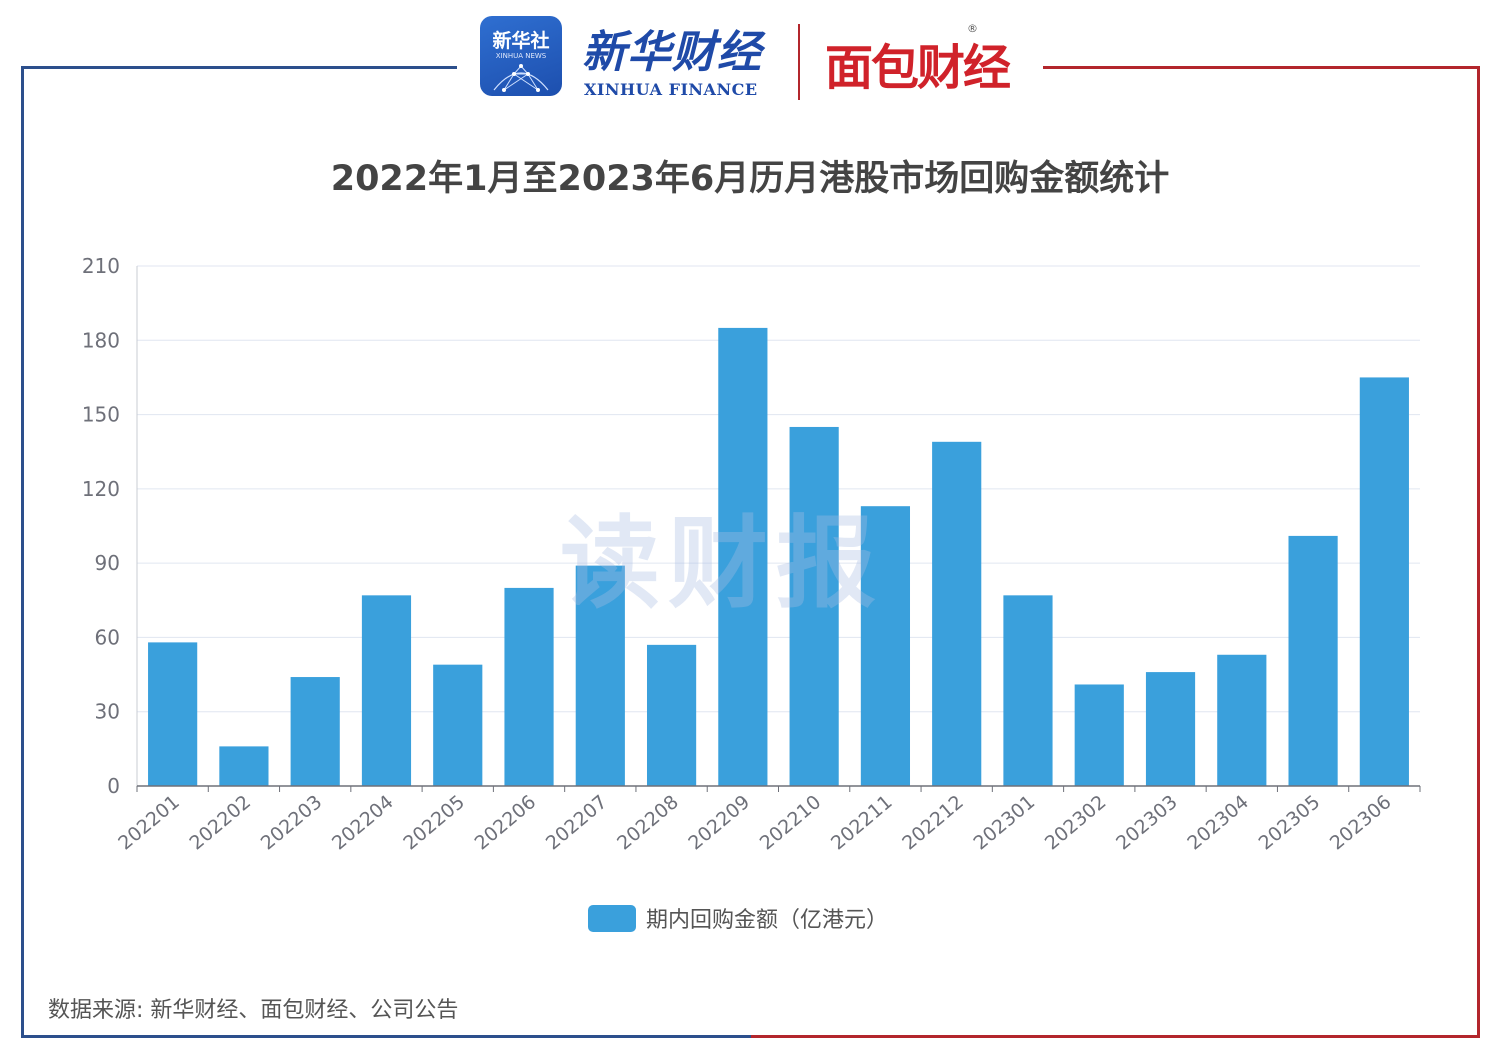 This screenshot has width=1500, height=1061. I want to click on x-tick-label: 202301, so click(1004, 822).